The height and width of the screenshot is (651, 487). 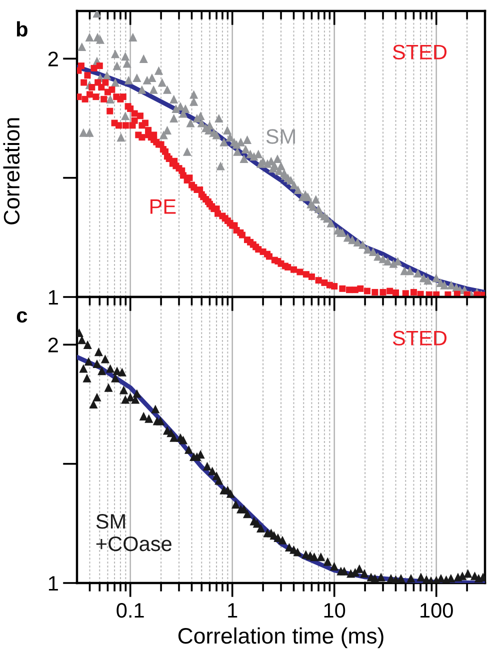 I want to click on x-tick-label: 1, so click(x=233, y=610).